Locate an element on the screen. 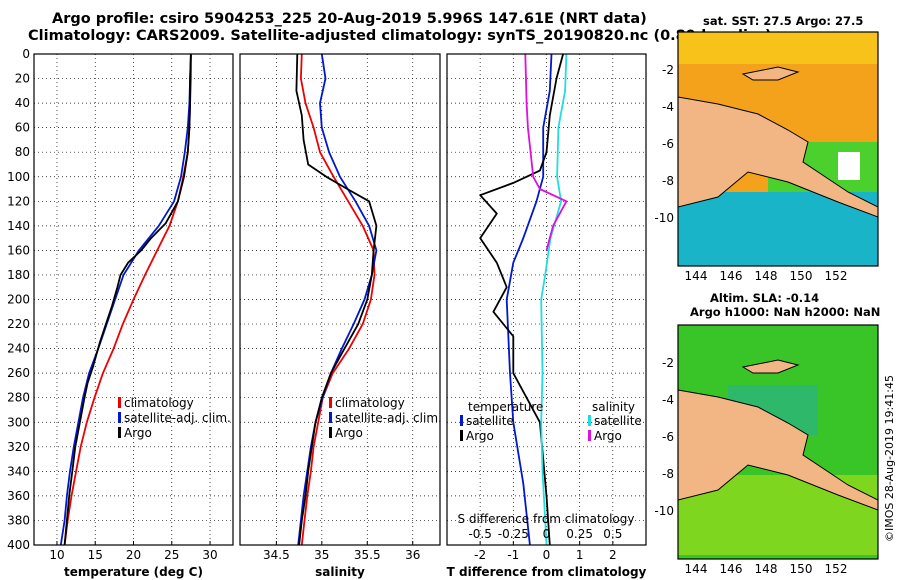  depth-tick-label: 240 is located at coordinates (18, 349).